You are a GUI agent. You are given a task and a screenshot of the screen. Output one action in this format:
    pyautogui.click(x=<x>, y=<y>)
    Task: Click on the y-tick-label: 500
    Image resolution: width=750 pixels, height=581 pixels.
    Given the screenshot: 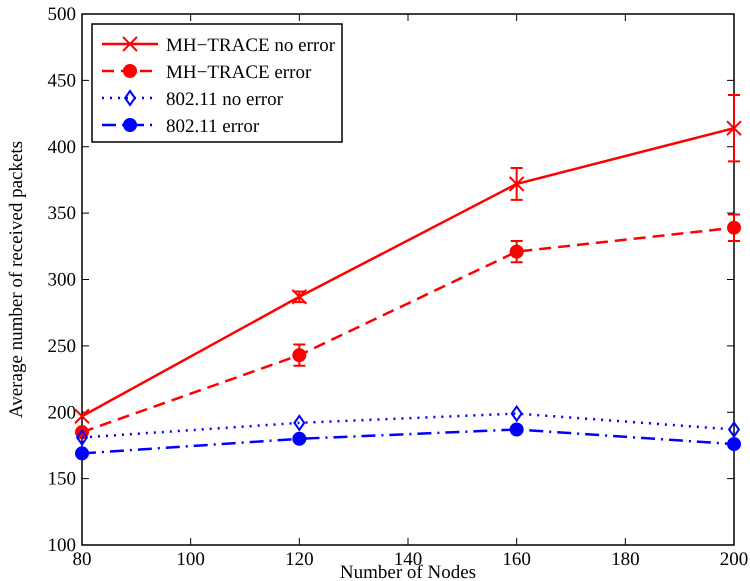 What is the action you would take?
    pyautogui.click(x=62, y=14)
    